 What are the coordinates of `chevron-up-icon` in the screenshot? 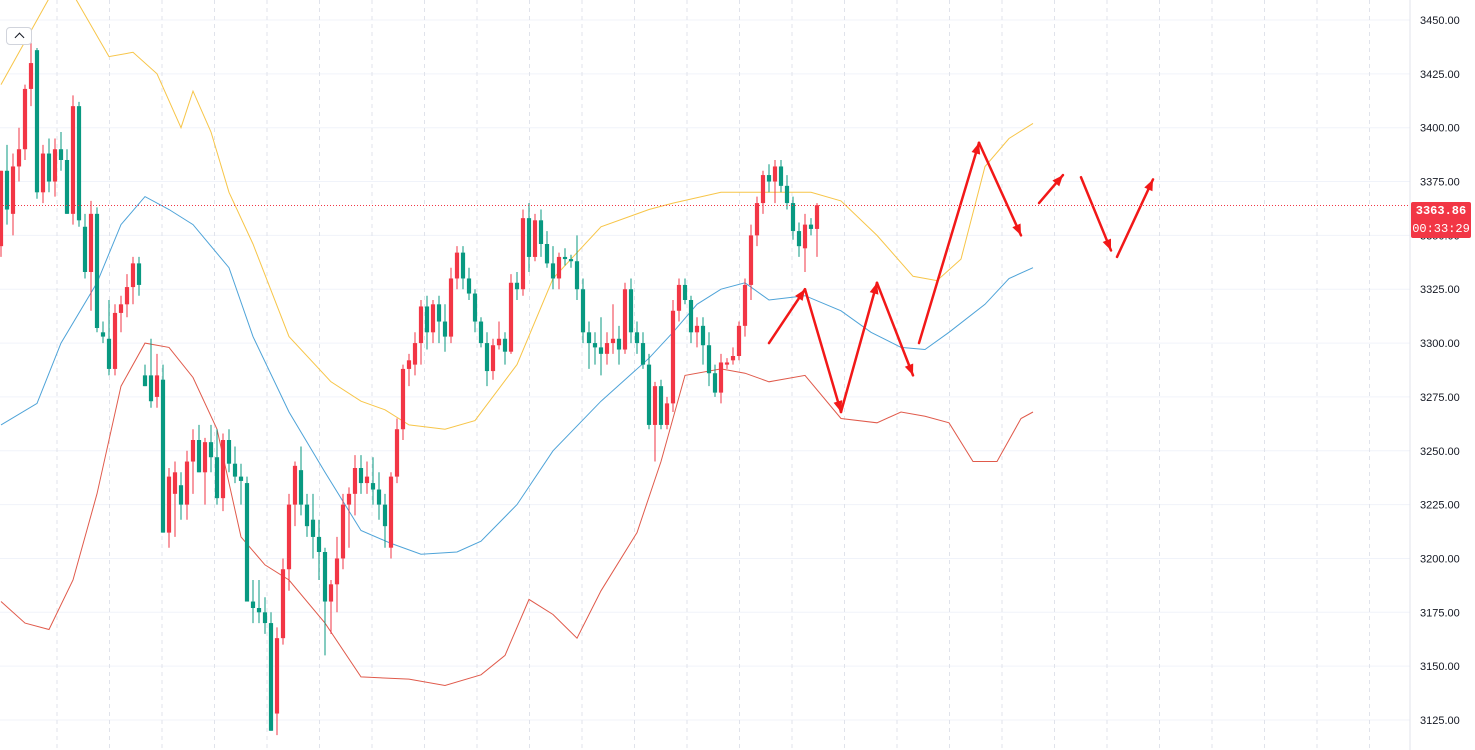 It's located at (19, 37).